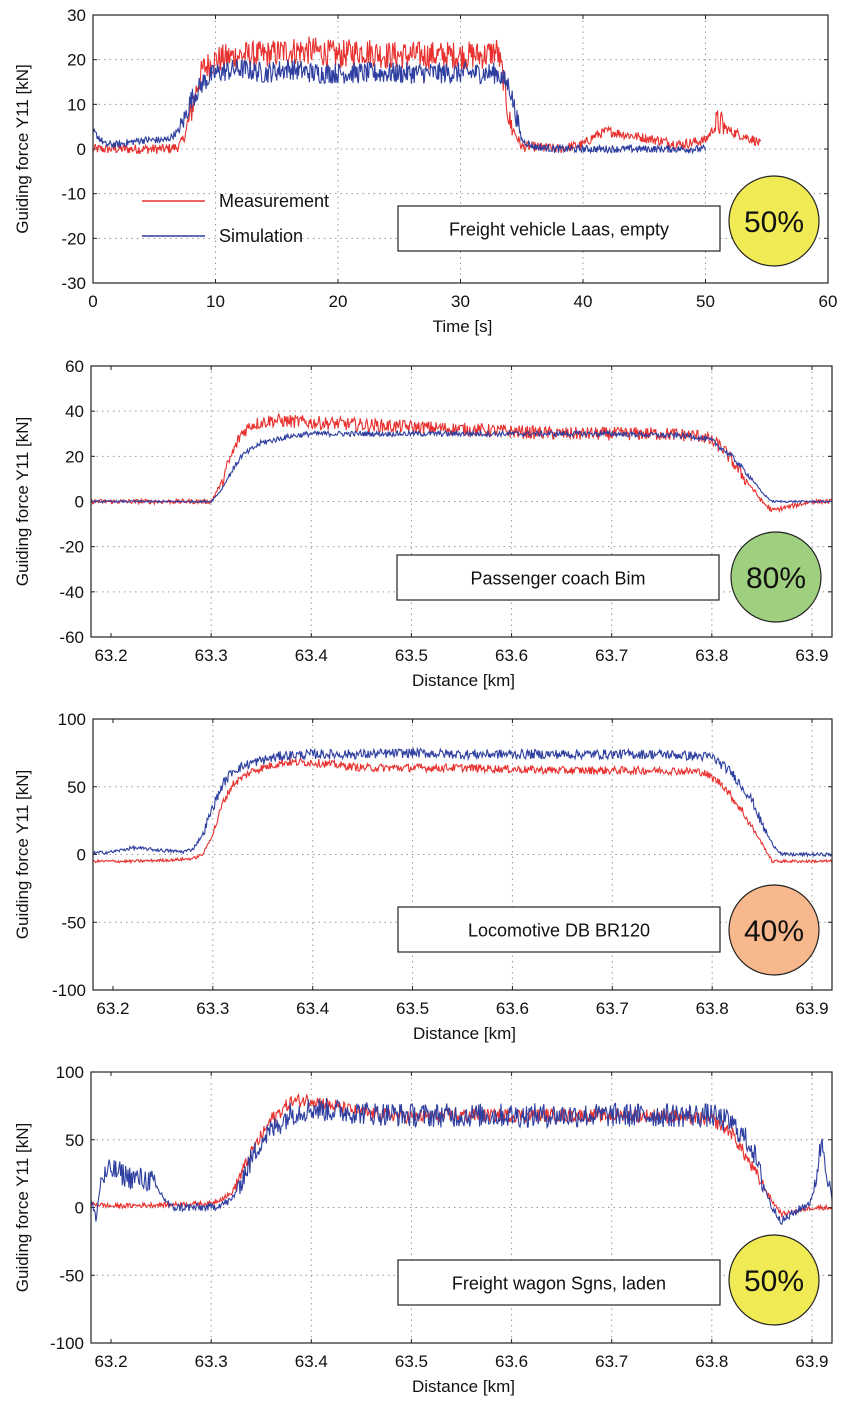 The height and width of the screenshot is (1408, 841). I want to click on rating-text: 40%, so click(774, 931).